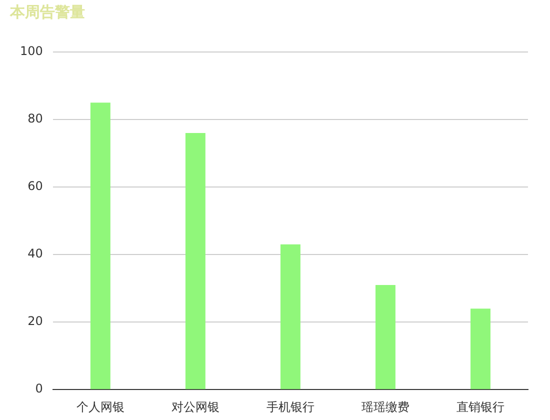 The image size is (550, 420). Describe the element at coordinates (385, 407) in the screenshot. I see `x-tick-label: 瑶瑶缴费` at that location.